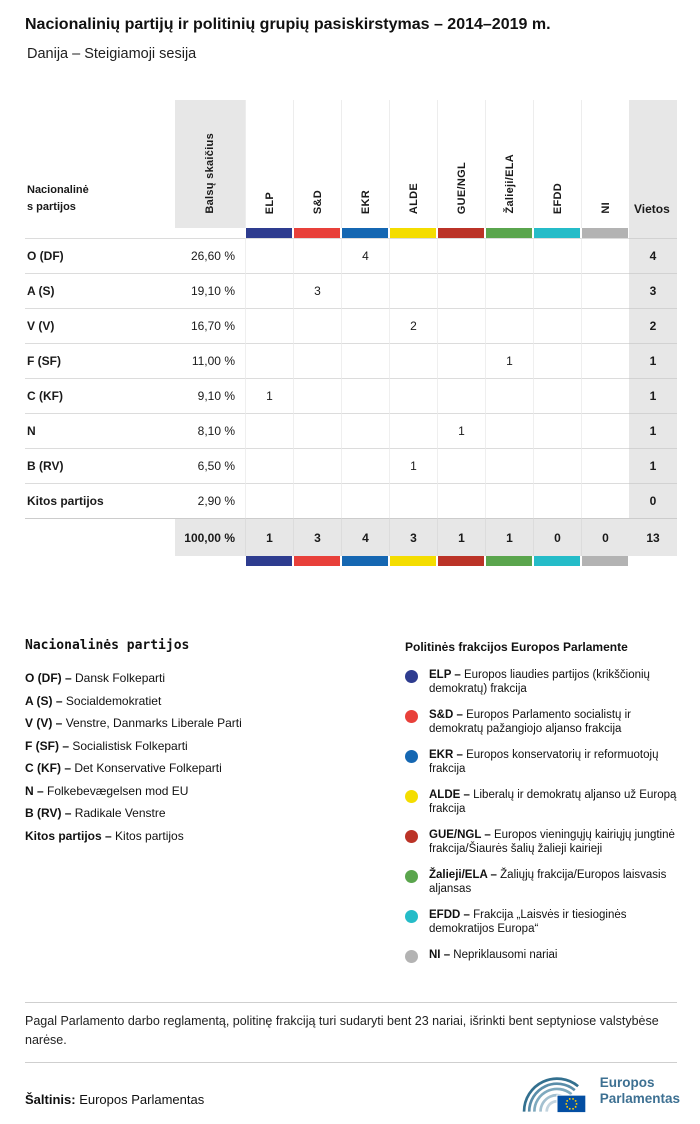  What do you see at coordinates (210, 290) in the screenshot?
I see `votes-share: 19,10 %` at bounding box center [210, 290].